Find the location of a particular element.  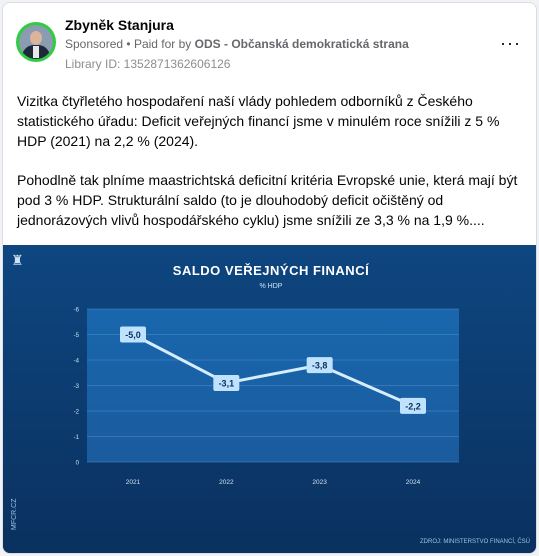

paid-for-prefix: Paid for by is located at coordinates (162, 44).